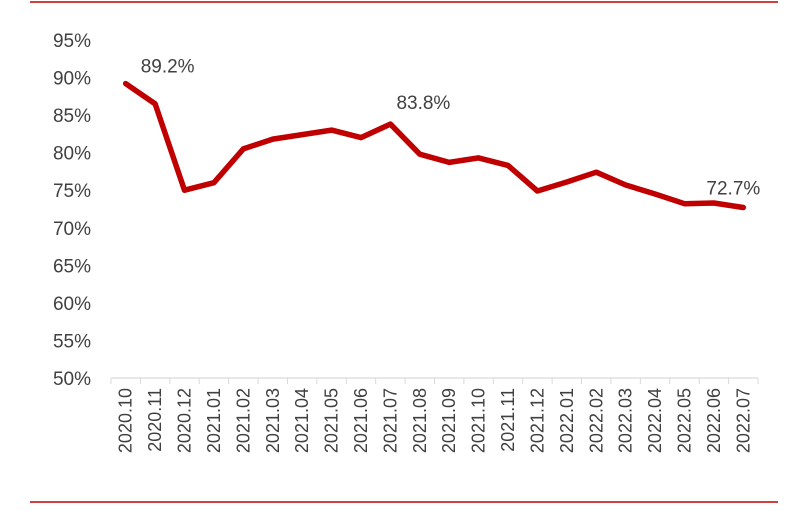 The width and height of the screenshot is (806, 516). I want to click on x-tick-label: 2021.02, so click(243, 420).